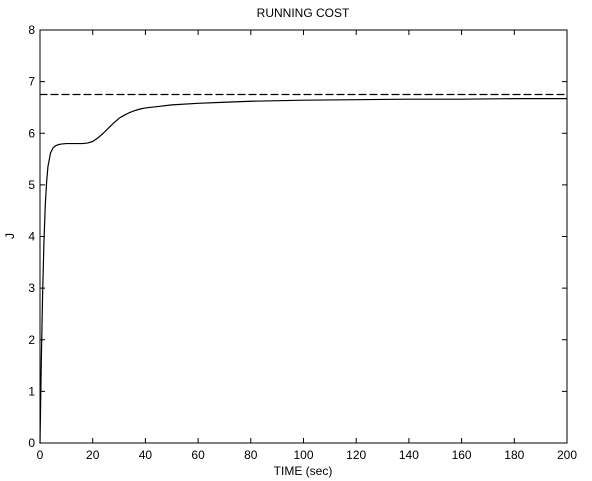  Describe the element at coordinates (31, 391) in the screenshot. I see `y-tick-label: 1` at that location.